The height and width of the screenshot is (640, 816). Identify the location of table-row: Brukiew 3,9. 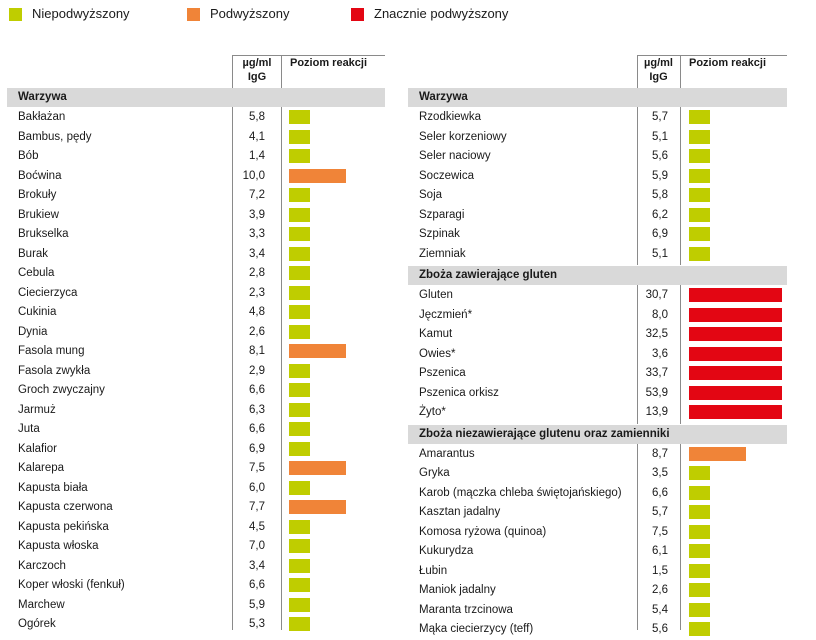
(196, 216).